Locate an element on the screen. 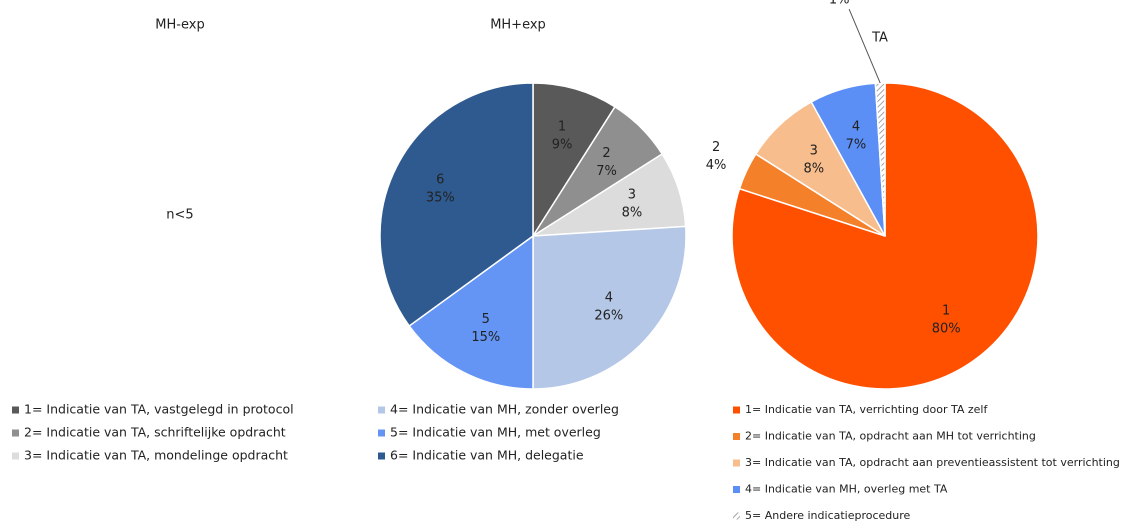  chart-title: TA is located at coordinates (879, 38).